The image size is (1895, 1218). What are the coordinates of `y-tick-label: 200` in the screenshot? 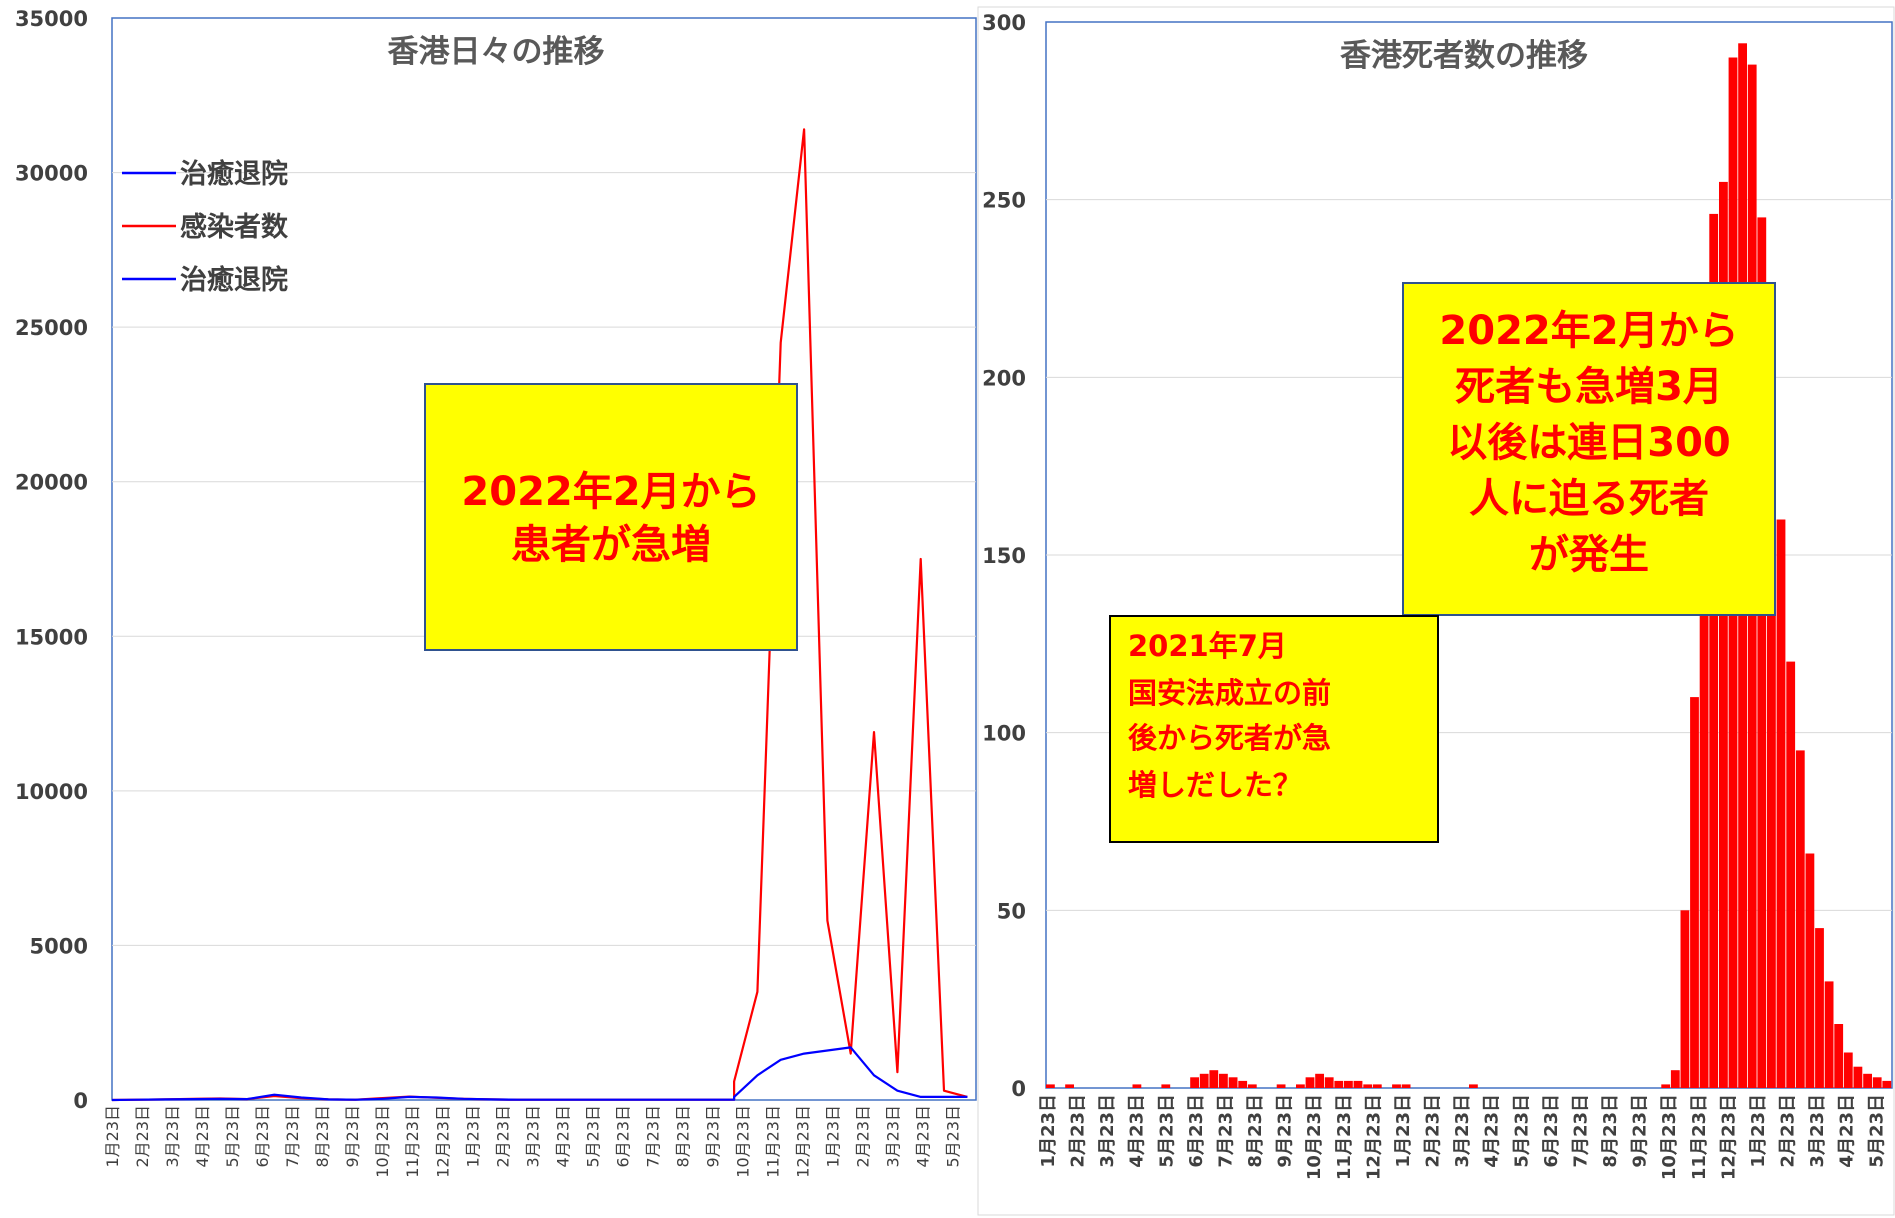 It's located at (1004, 378).